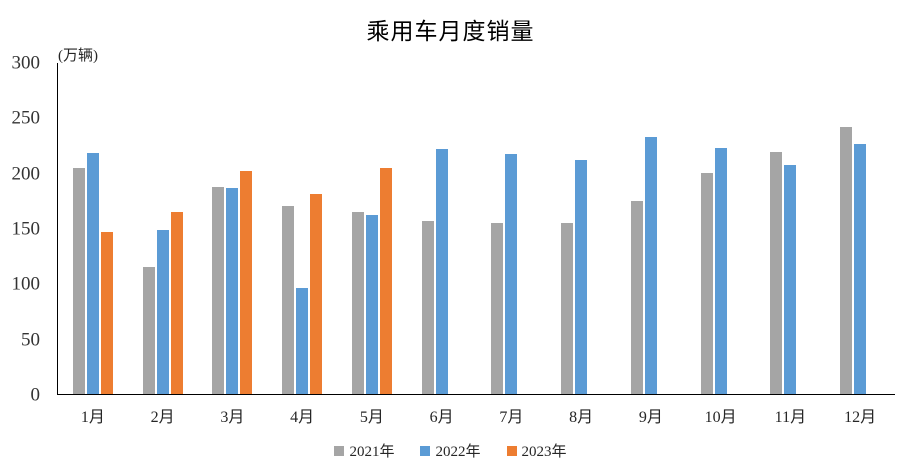 This screenshot has height=468, width=901. I want to click on legend-item-2022年: 2022年, so click(450, 450).